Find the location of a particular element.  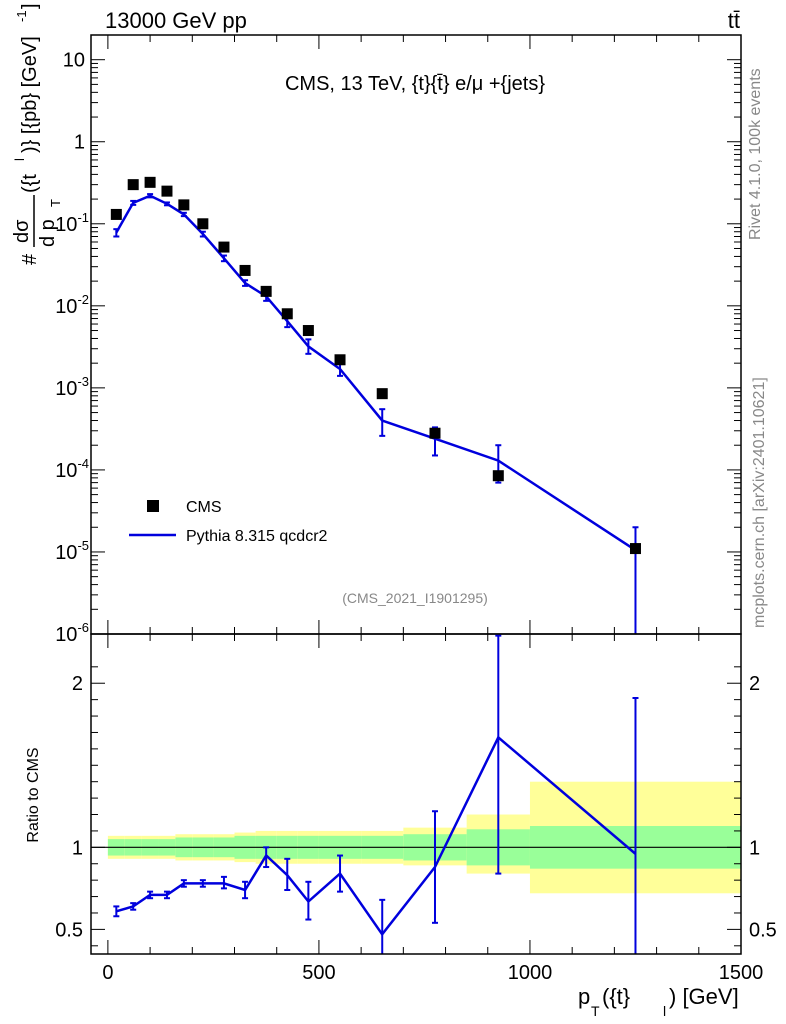

ratio-y-tick-label-right: 2 is located at coordinates (754, 684).